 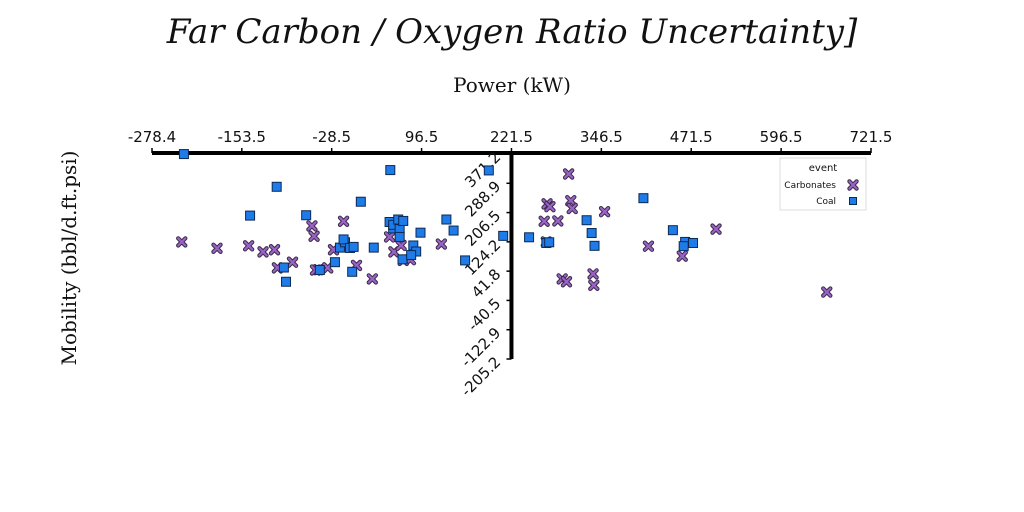 I want to click on x-tick-label: -153.5, so click(x=242, y=137).